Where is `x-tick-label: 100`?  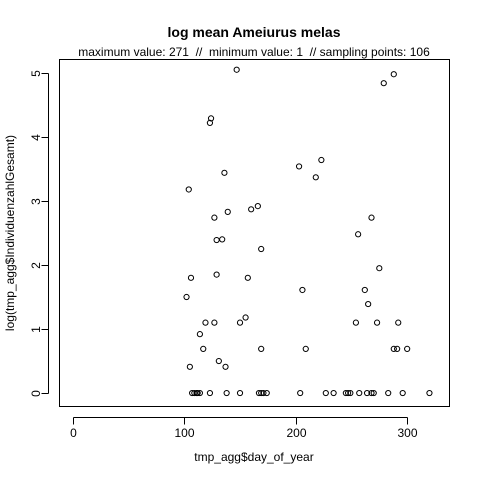 x-tick-label: 100 is located at coordinates (184, 433).